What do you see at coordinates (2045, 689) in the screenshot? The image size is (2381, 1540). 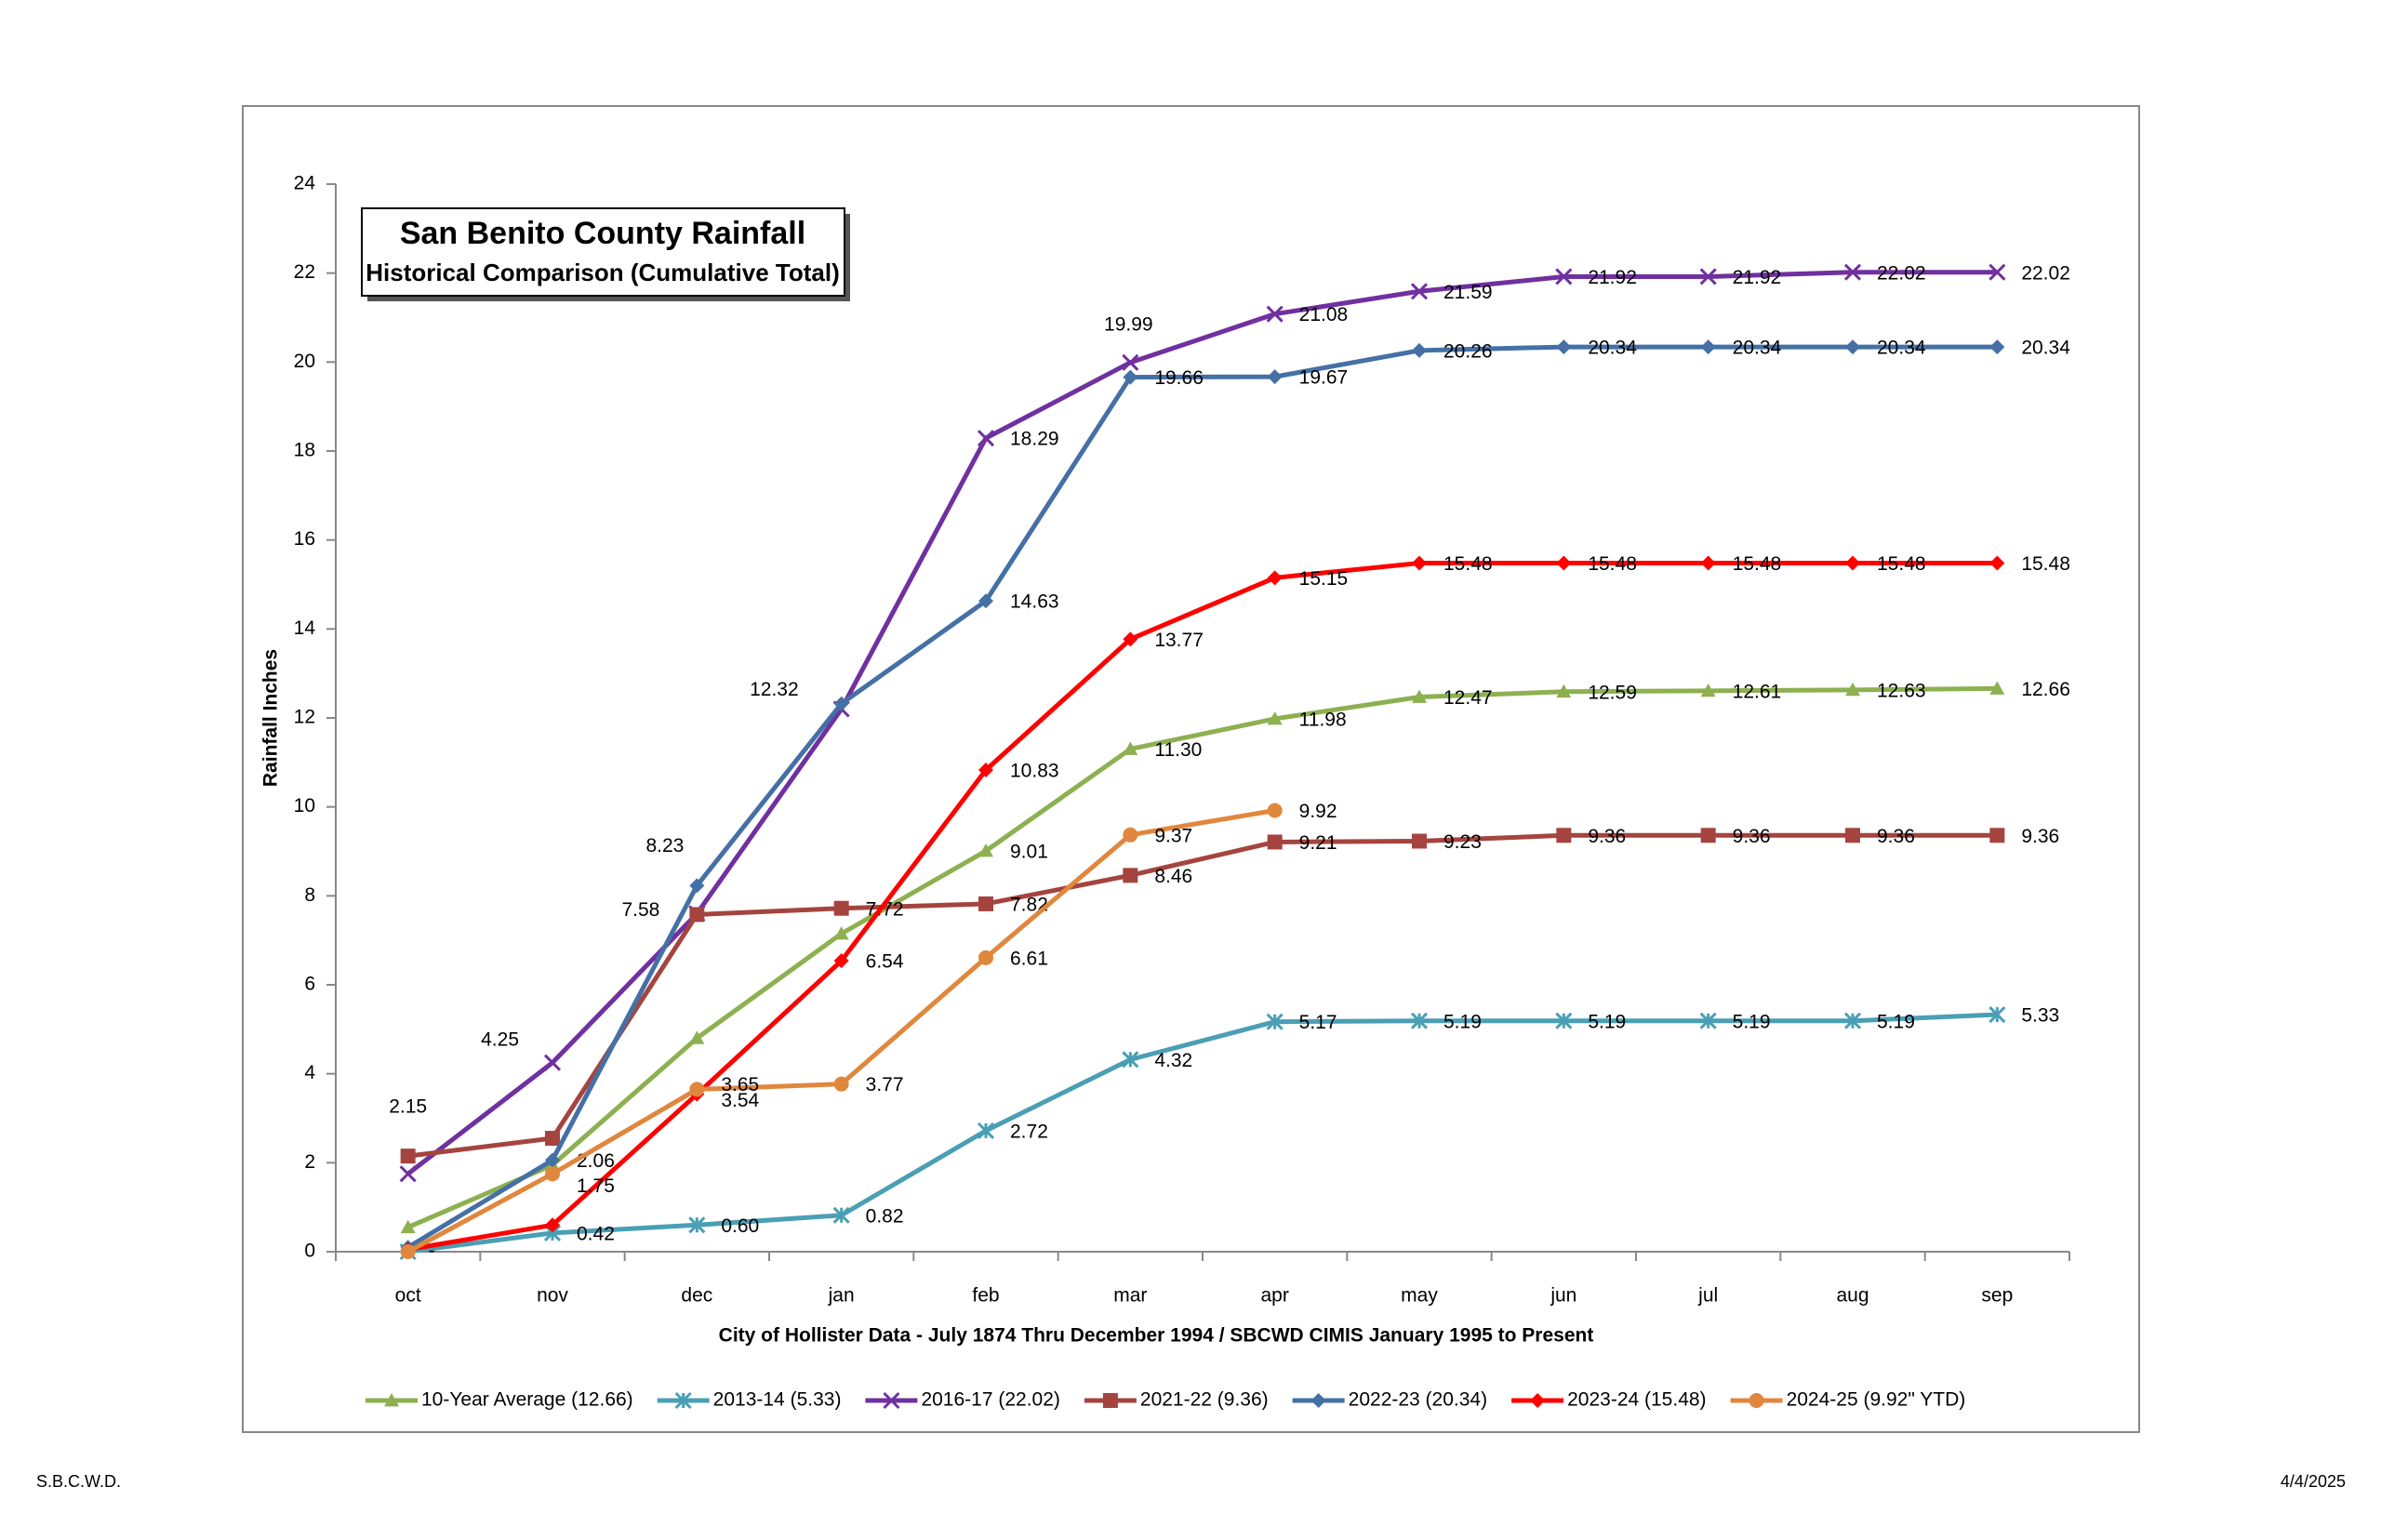 I see `data-label: 12.66` at bounding box center [2045, 689].